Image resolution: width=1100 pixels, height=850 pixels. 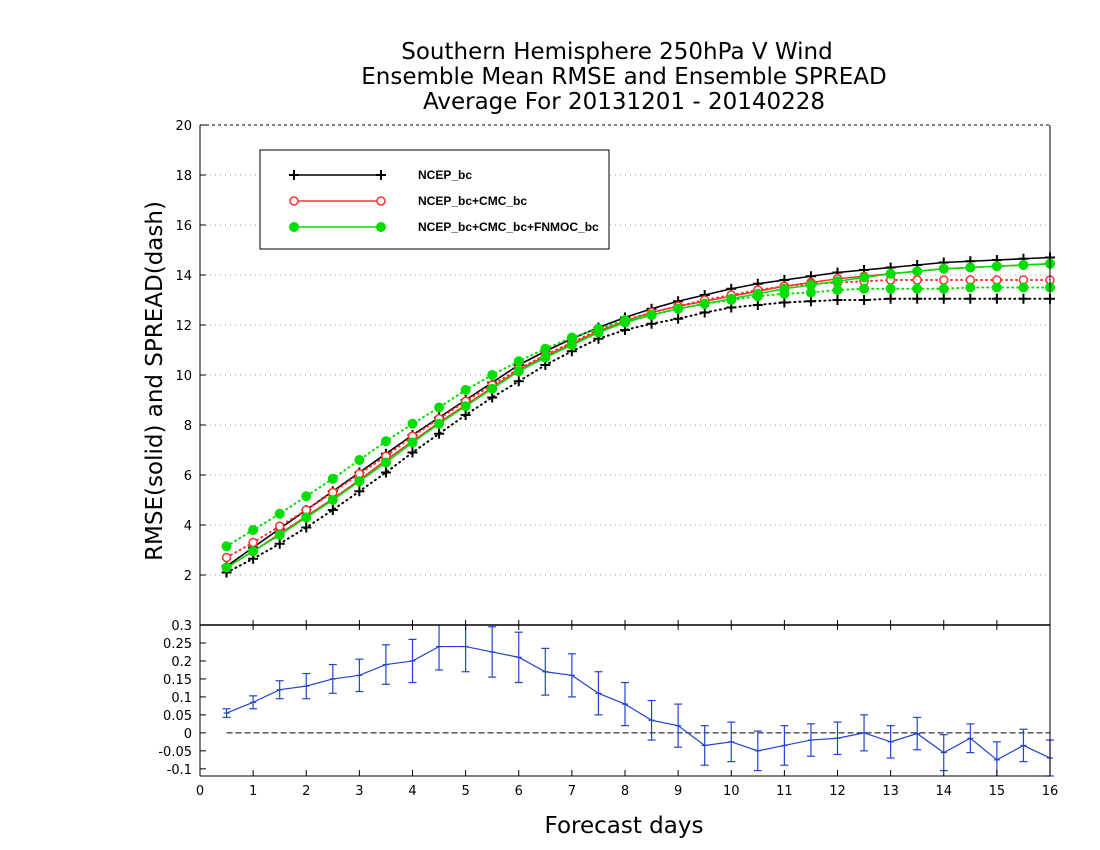 I want to click on y-tick-label: 16, so click(x=183, y=226).